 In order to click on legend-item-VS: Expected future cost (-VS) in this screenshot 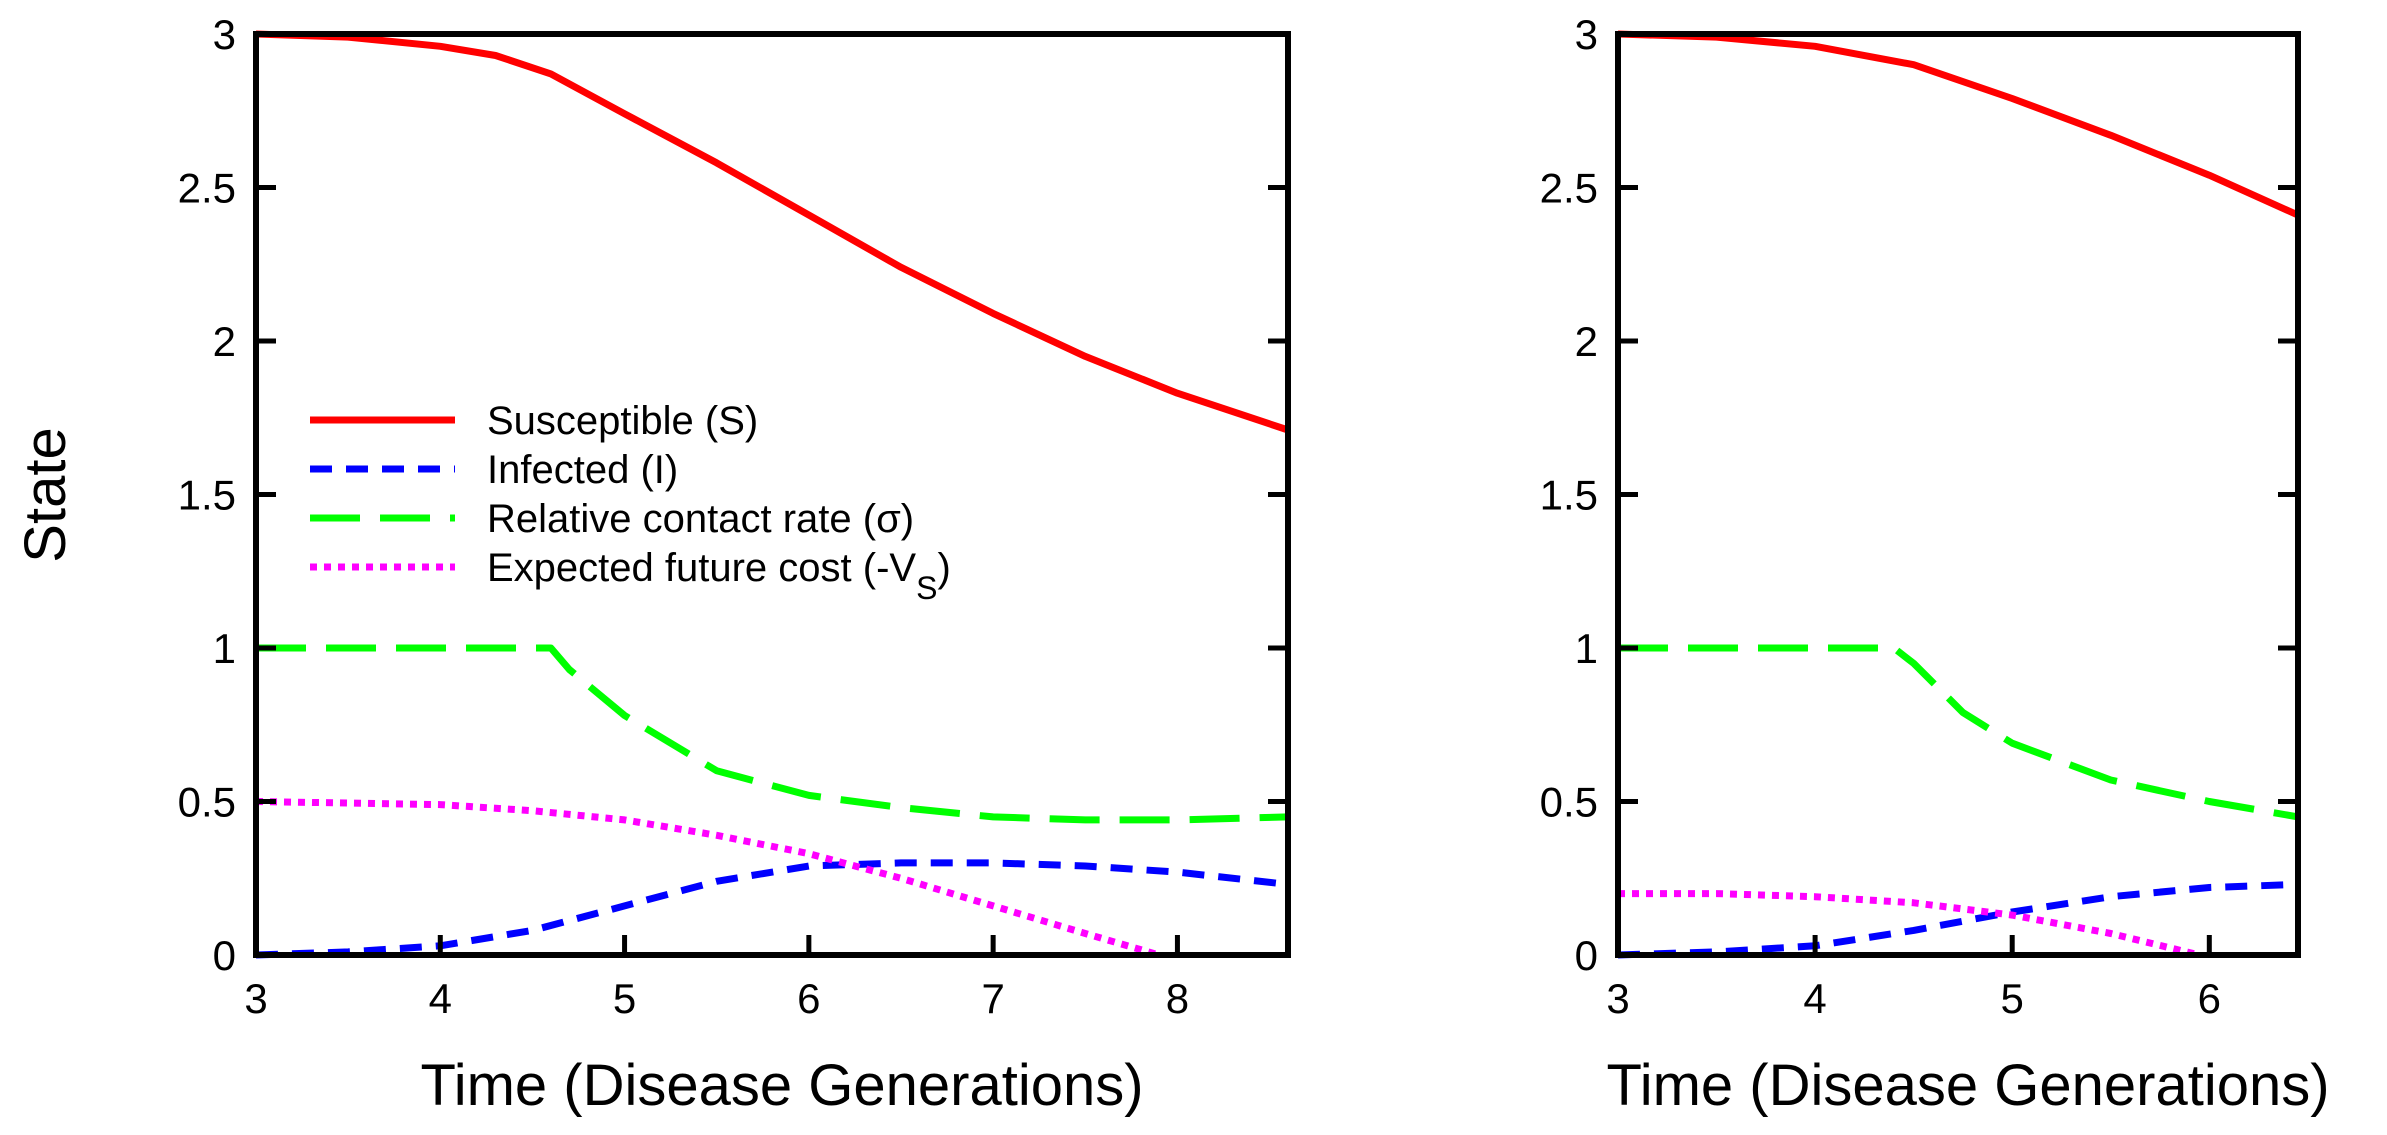, I will do `click(630, 576)`.